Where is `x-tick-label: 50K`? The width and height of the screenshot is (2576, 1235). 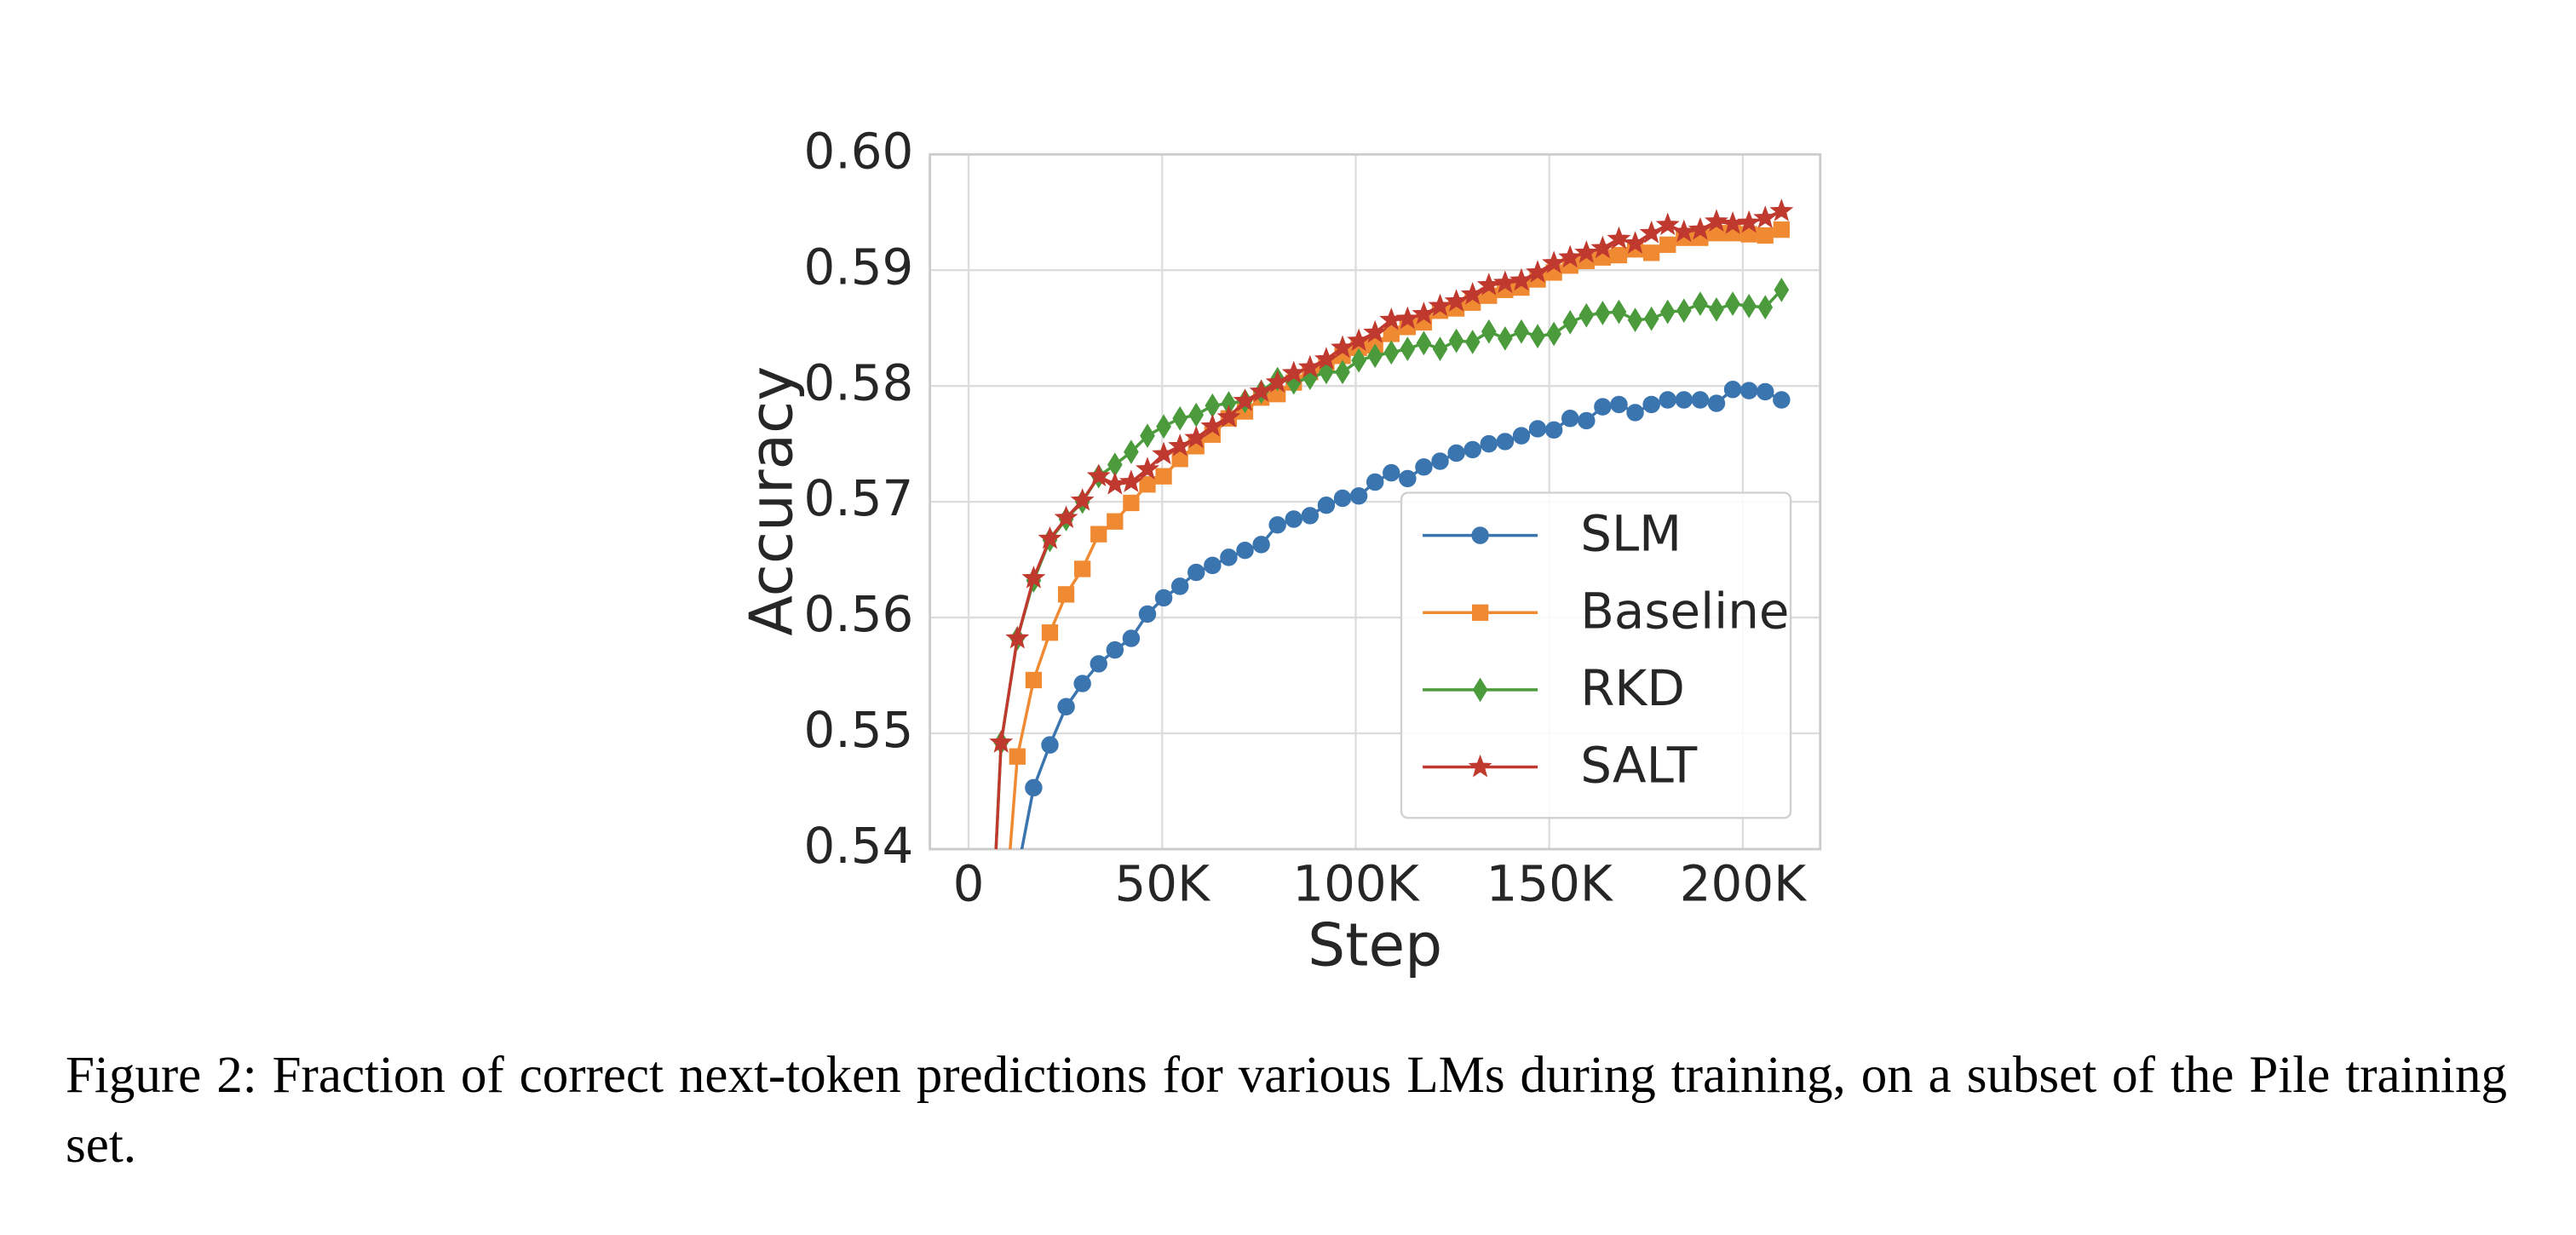 x-tick-label: 50K is located at coordinates (1163, 883).